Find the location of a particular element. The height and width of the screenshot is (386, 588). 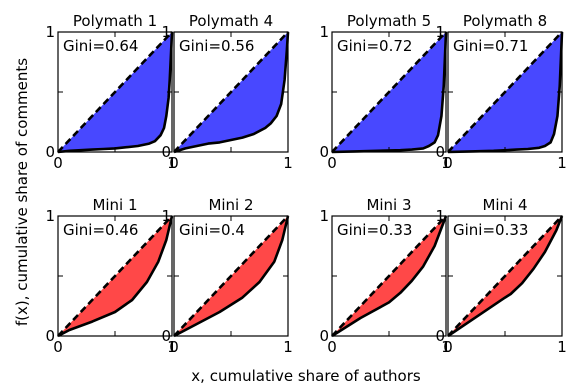

panel-title: Polymath 4 is located at coordinates (231, 21).